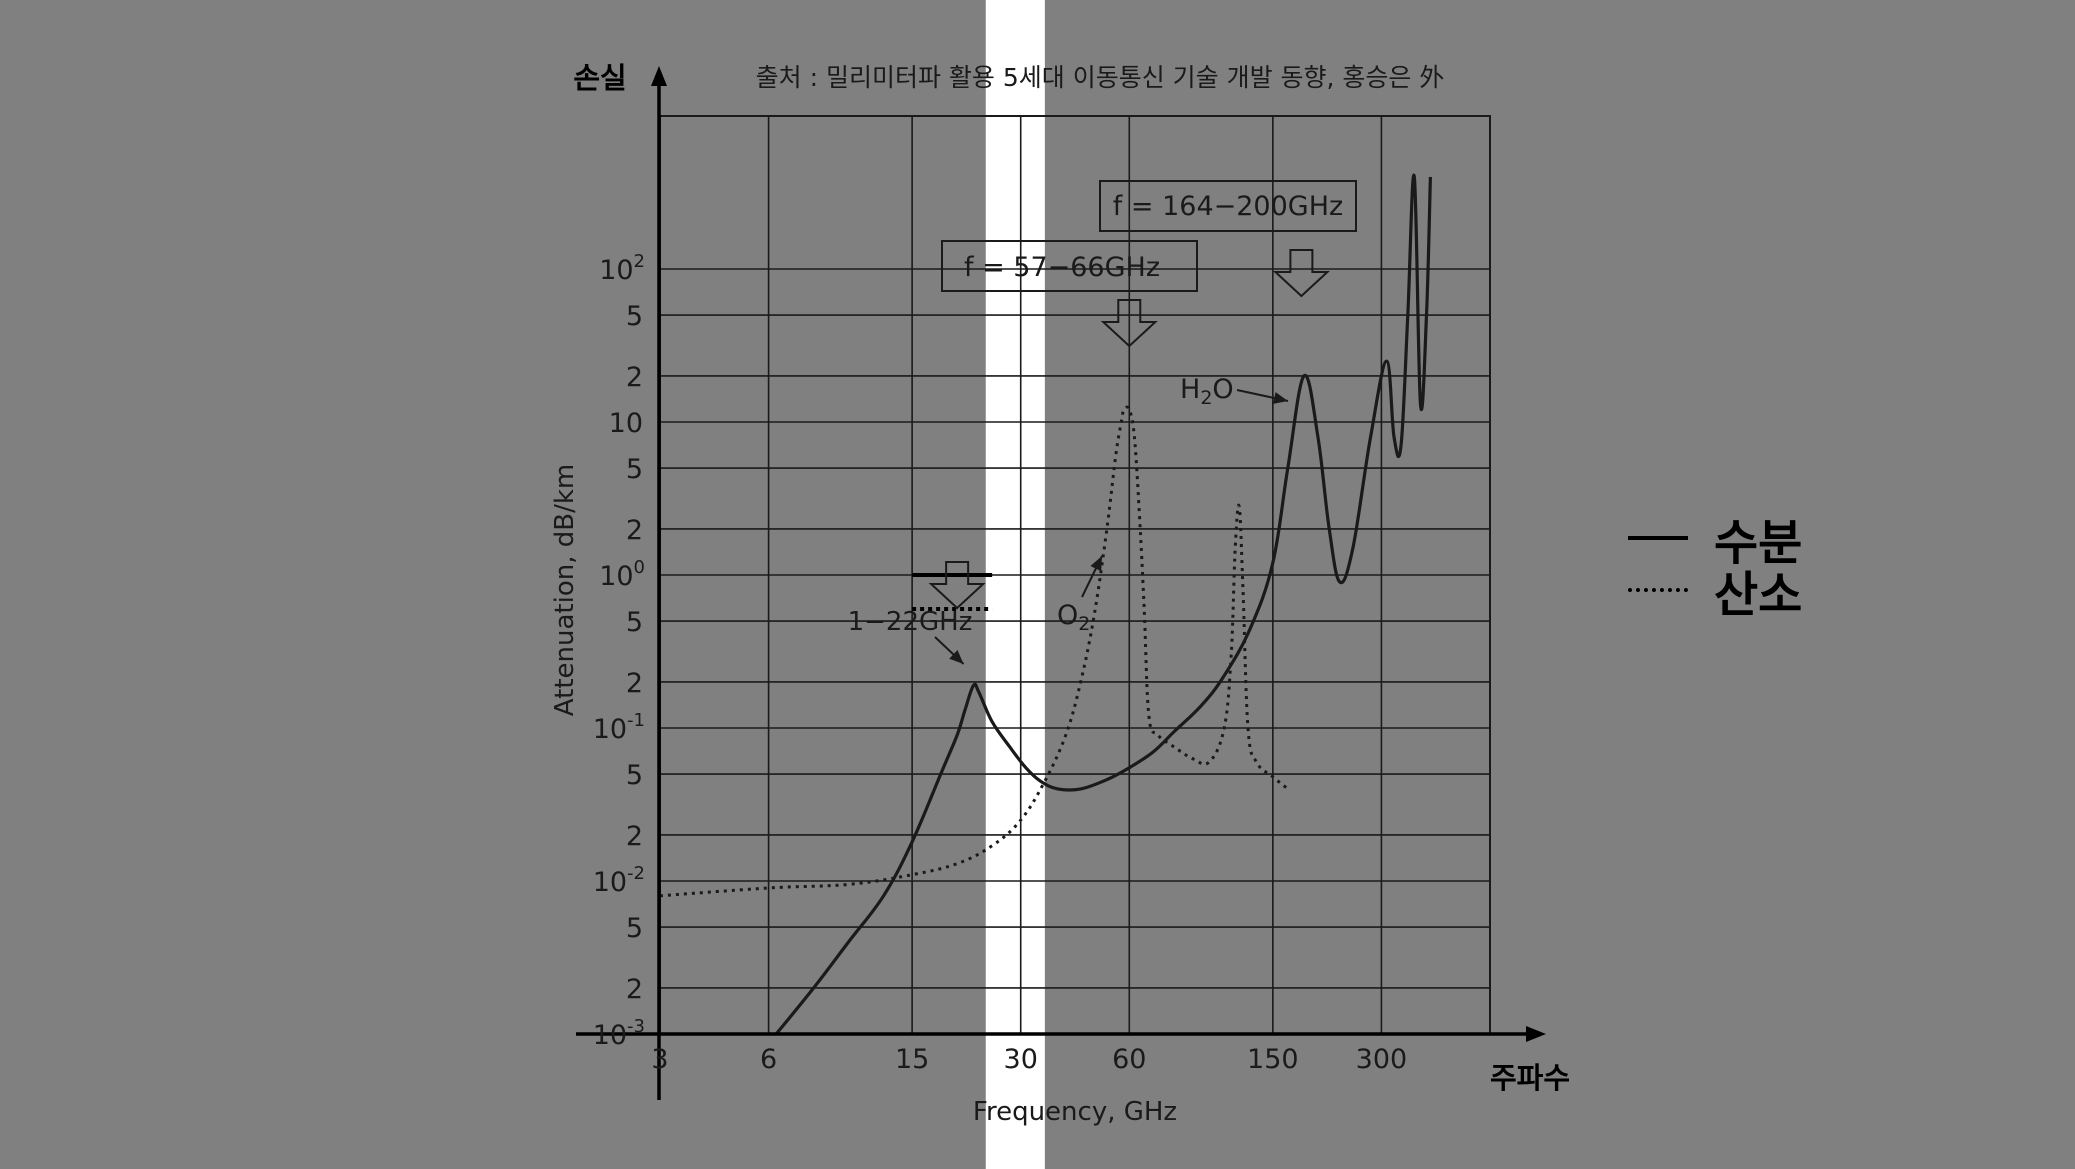 The height and width of the screenshot is (1169, 2075). I want to click on annotation-text-1-22ghz: 1−22GHz, so click(910, 622).